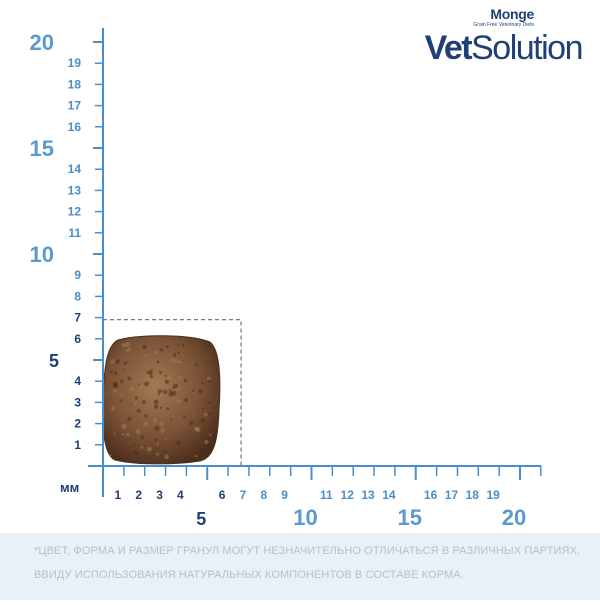 Image resolution: width=600 pixels, height=605 pixels. I want to click on x-tick-label: 8, so click(263, 495).